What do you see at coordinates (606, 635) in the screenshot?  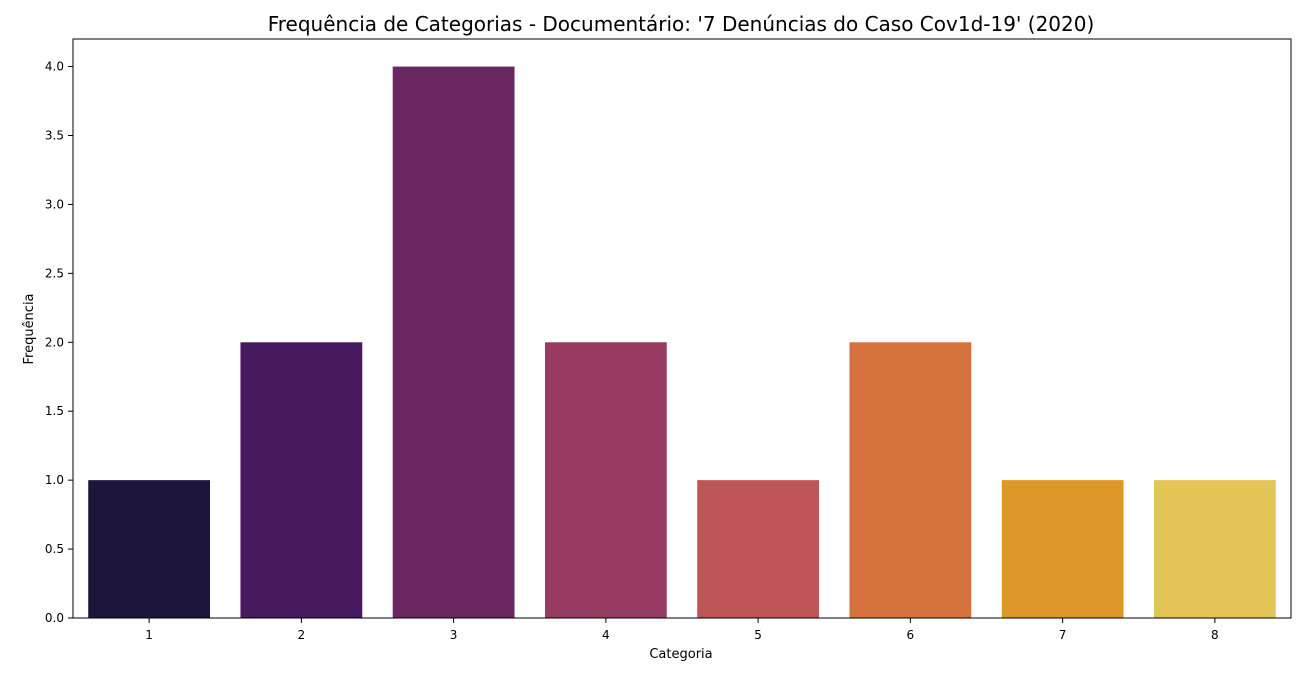 I see `x-tick-label: 4` at bounding box center [606, 635].